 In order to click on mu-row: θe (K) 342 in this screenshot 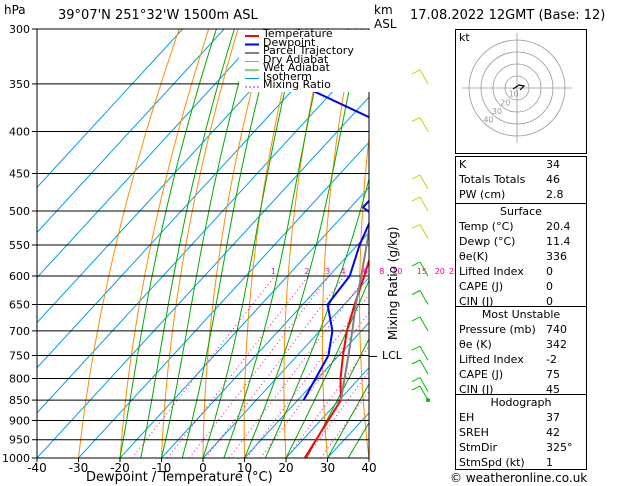, I will do `click(521, 344)`.